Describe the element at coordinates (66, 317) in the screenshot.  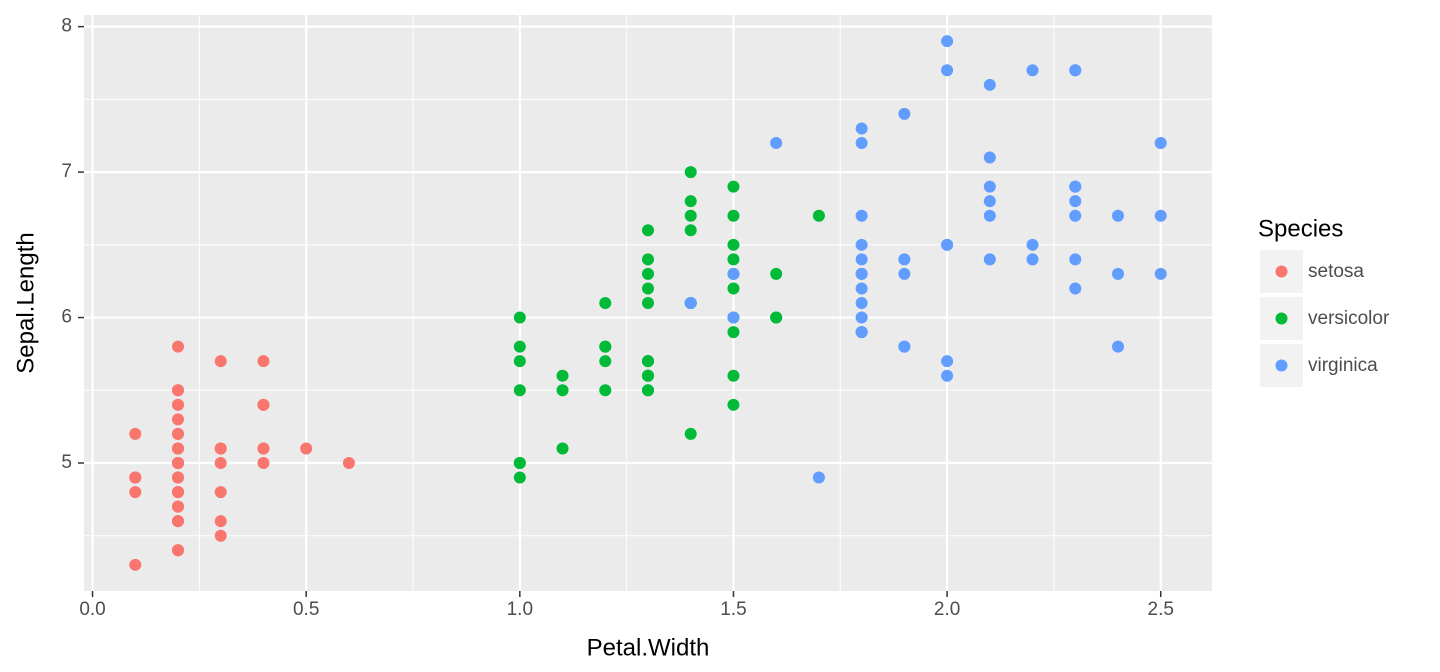
I see `y-tick-label: 6` at that location.